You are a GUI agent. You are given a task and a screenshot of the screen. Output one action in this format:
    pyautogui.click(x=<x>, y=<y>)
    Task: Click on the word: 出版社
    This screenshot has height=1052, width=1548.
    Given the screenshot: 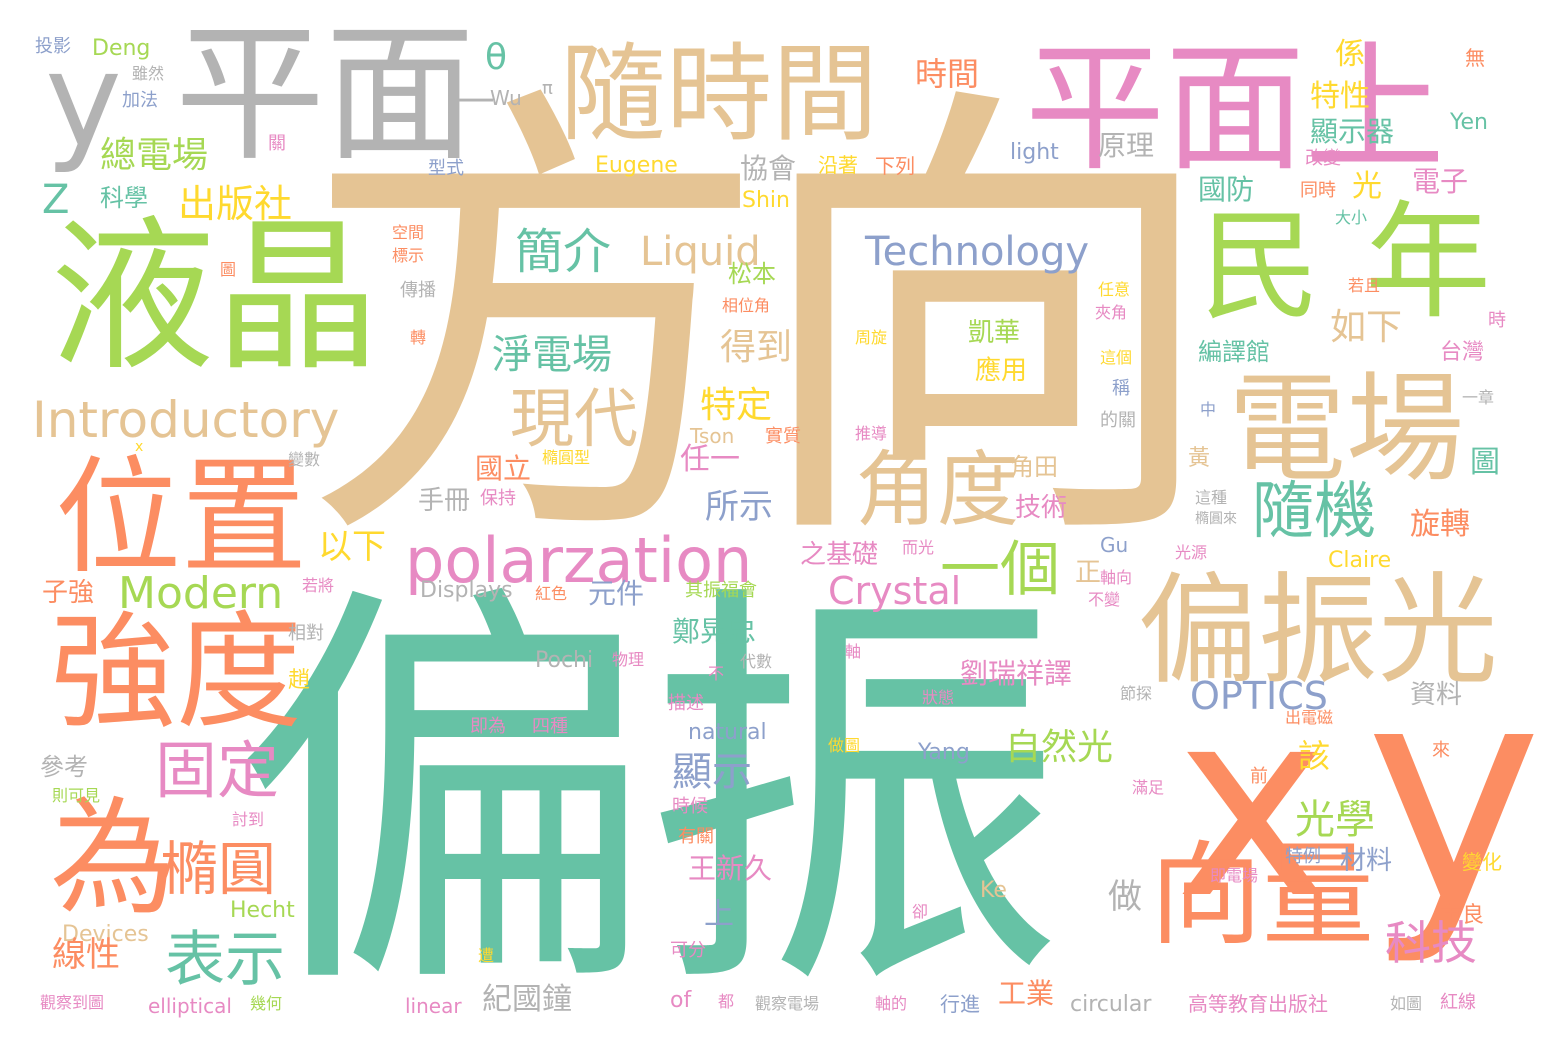 What is the action you would take?
    pyautogui.click(x=235, y=204)
    